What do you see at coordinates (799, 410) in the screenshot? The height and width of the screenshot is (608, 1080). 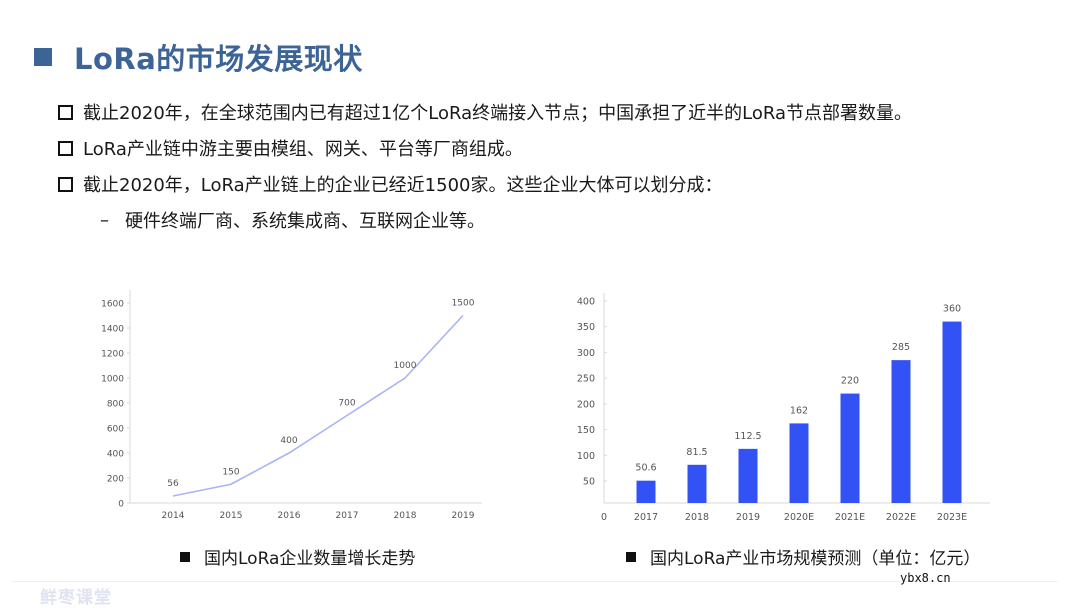 I see `data-label: 162` at bounding box center [799, 410].